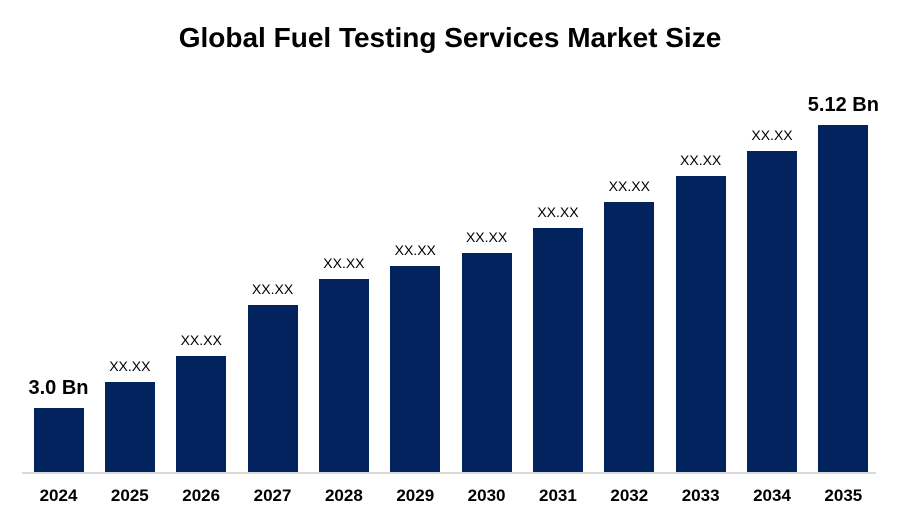 Image resolution: width=900 pixels, height=525 pixels. Describe the element at coordinates (415, 250) in the screenshot. I see `value-label-2029: XX.XX` at that location.